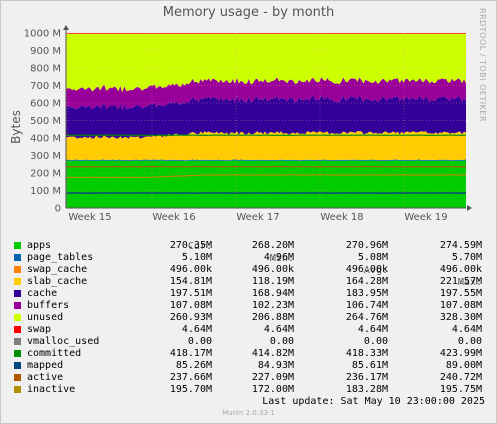 This screenshot has width=497, height=424. Describe the element at coordinates (366, 377) in the screenshot. I see `legend-avg: 236.17M` at that location.